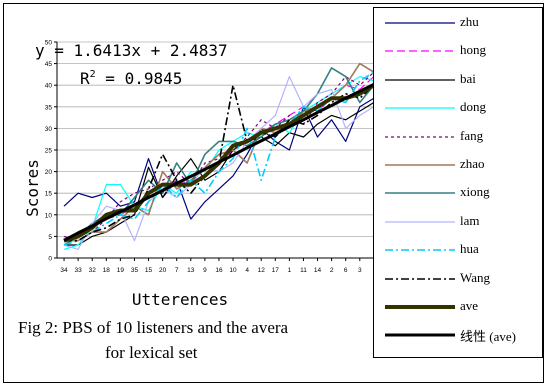 This screenshot has height=389, width=550. What do you see at coordinates (458, 279) in the screenshot?
I see `legend-item-wang: Wang` at bounding box center [458, 279].